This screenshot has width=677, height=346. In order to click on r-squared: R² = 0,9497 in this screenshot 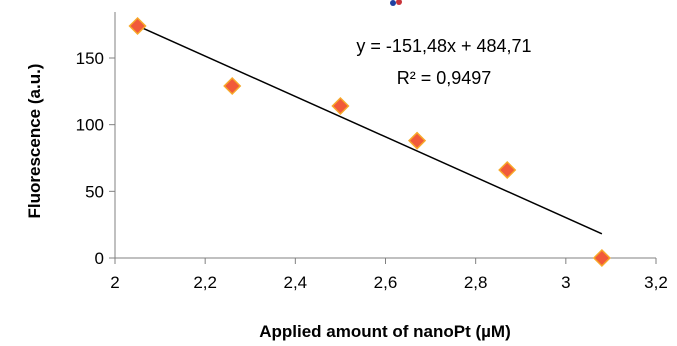, I will do `click(444, 78)`.